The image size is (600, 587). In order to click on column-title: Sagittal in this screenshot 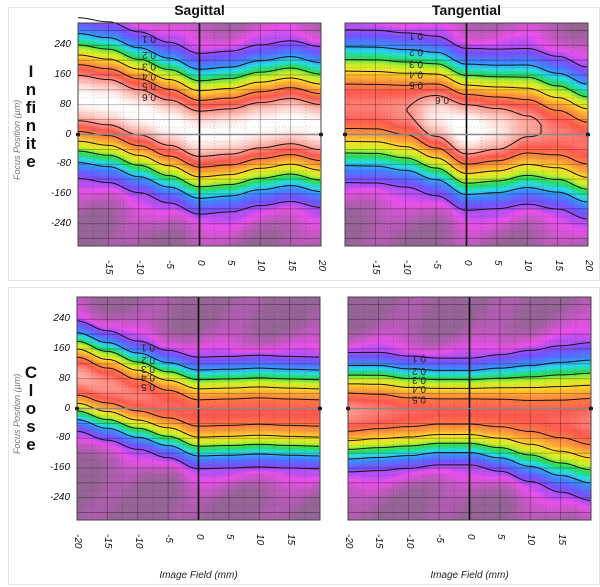, I will do `click(199, 10)`.